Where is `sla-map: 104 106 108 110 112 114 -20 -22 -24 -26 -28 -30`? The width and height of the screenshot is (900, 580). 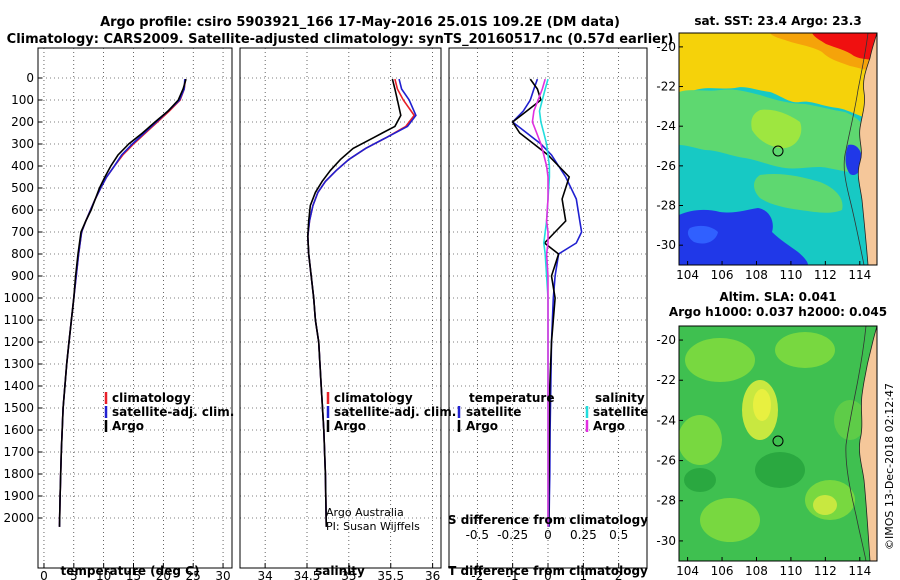 sla-map: 104 106 108 110 112 114 -20 -22 -24 -26 -28 -30 is located at coordinates (767, 451).